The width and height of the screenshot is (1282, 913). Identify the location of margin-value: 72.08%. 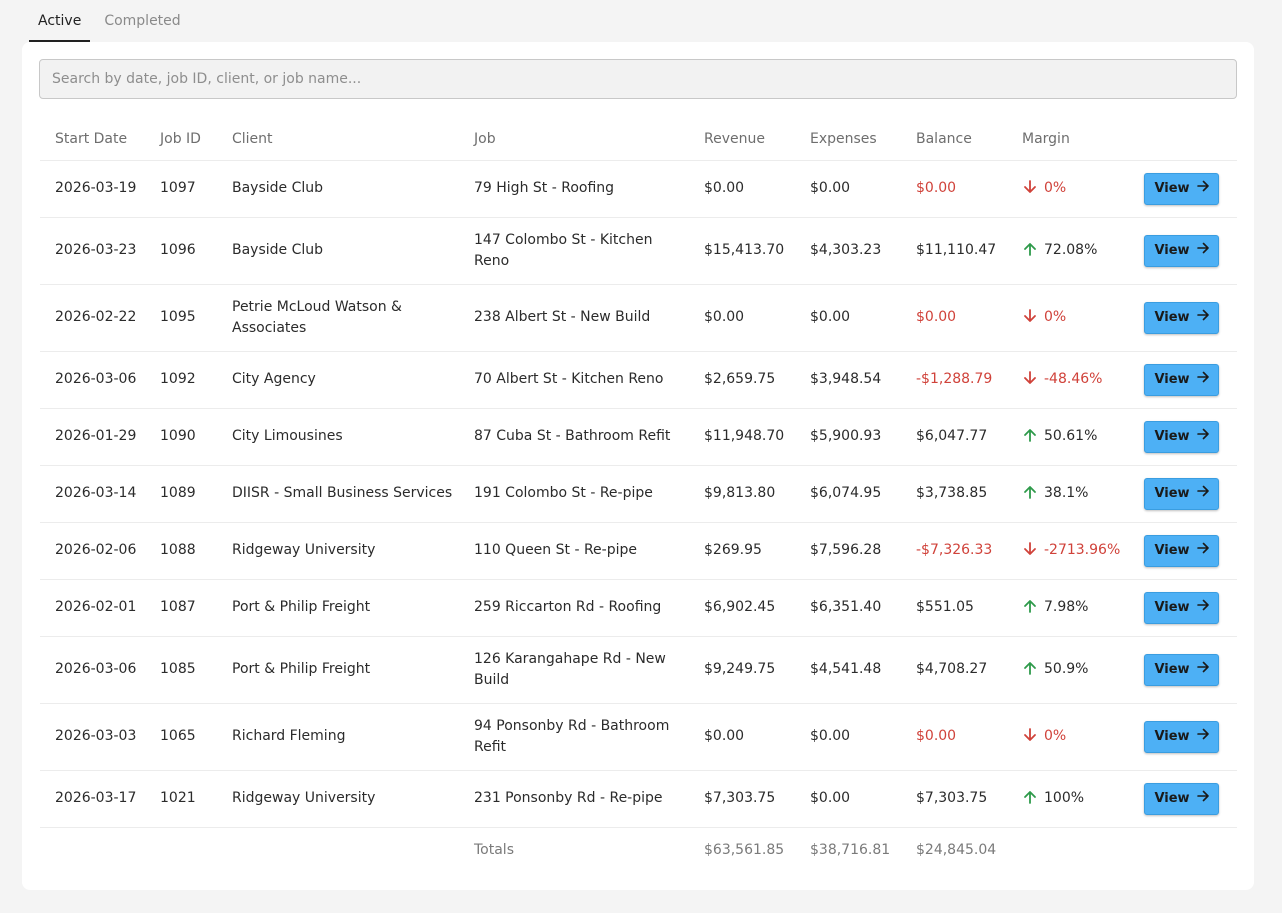
(1071, 250).